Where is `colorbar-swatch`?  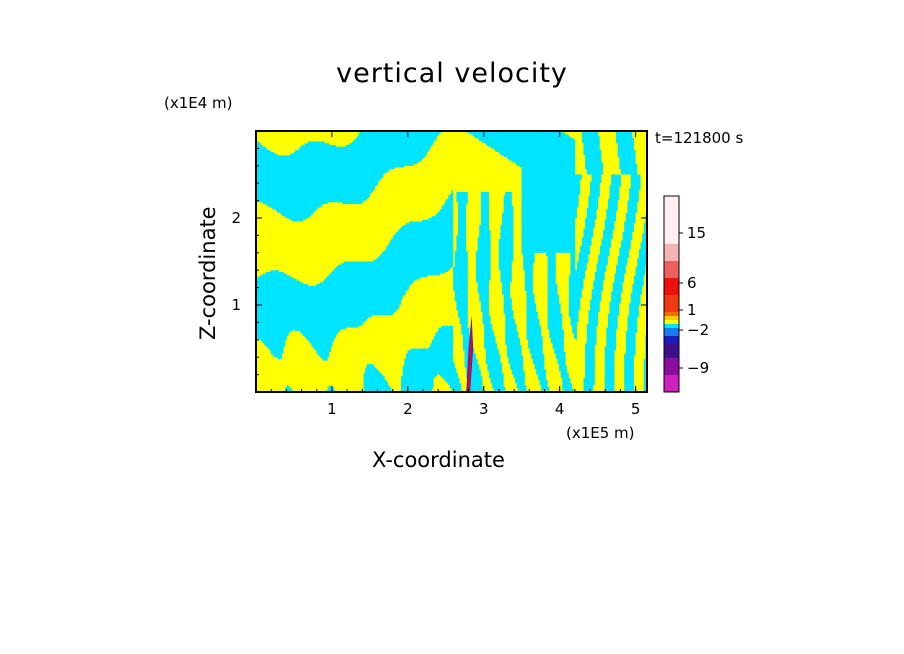 colorbar-swatch is located at coordinates (671, 332).